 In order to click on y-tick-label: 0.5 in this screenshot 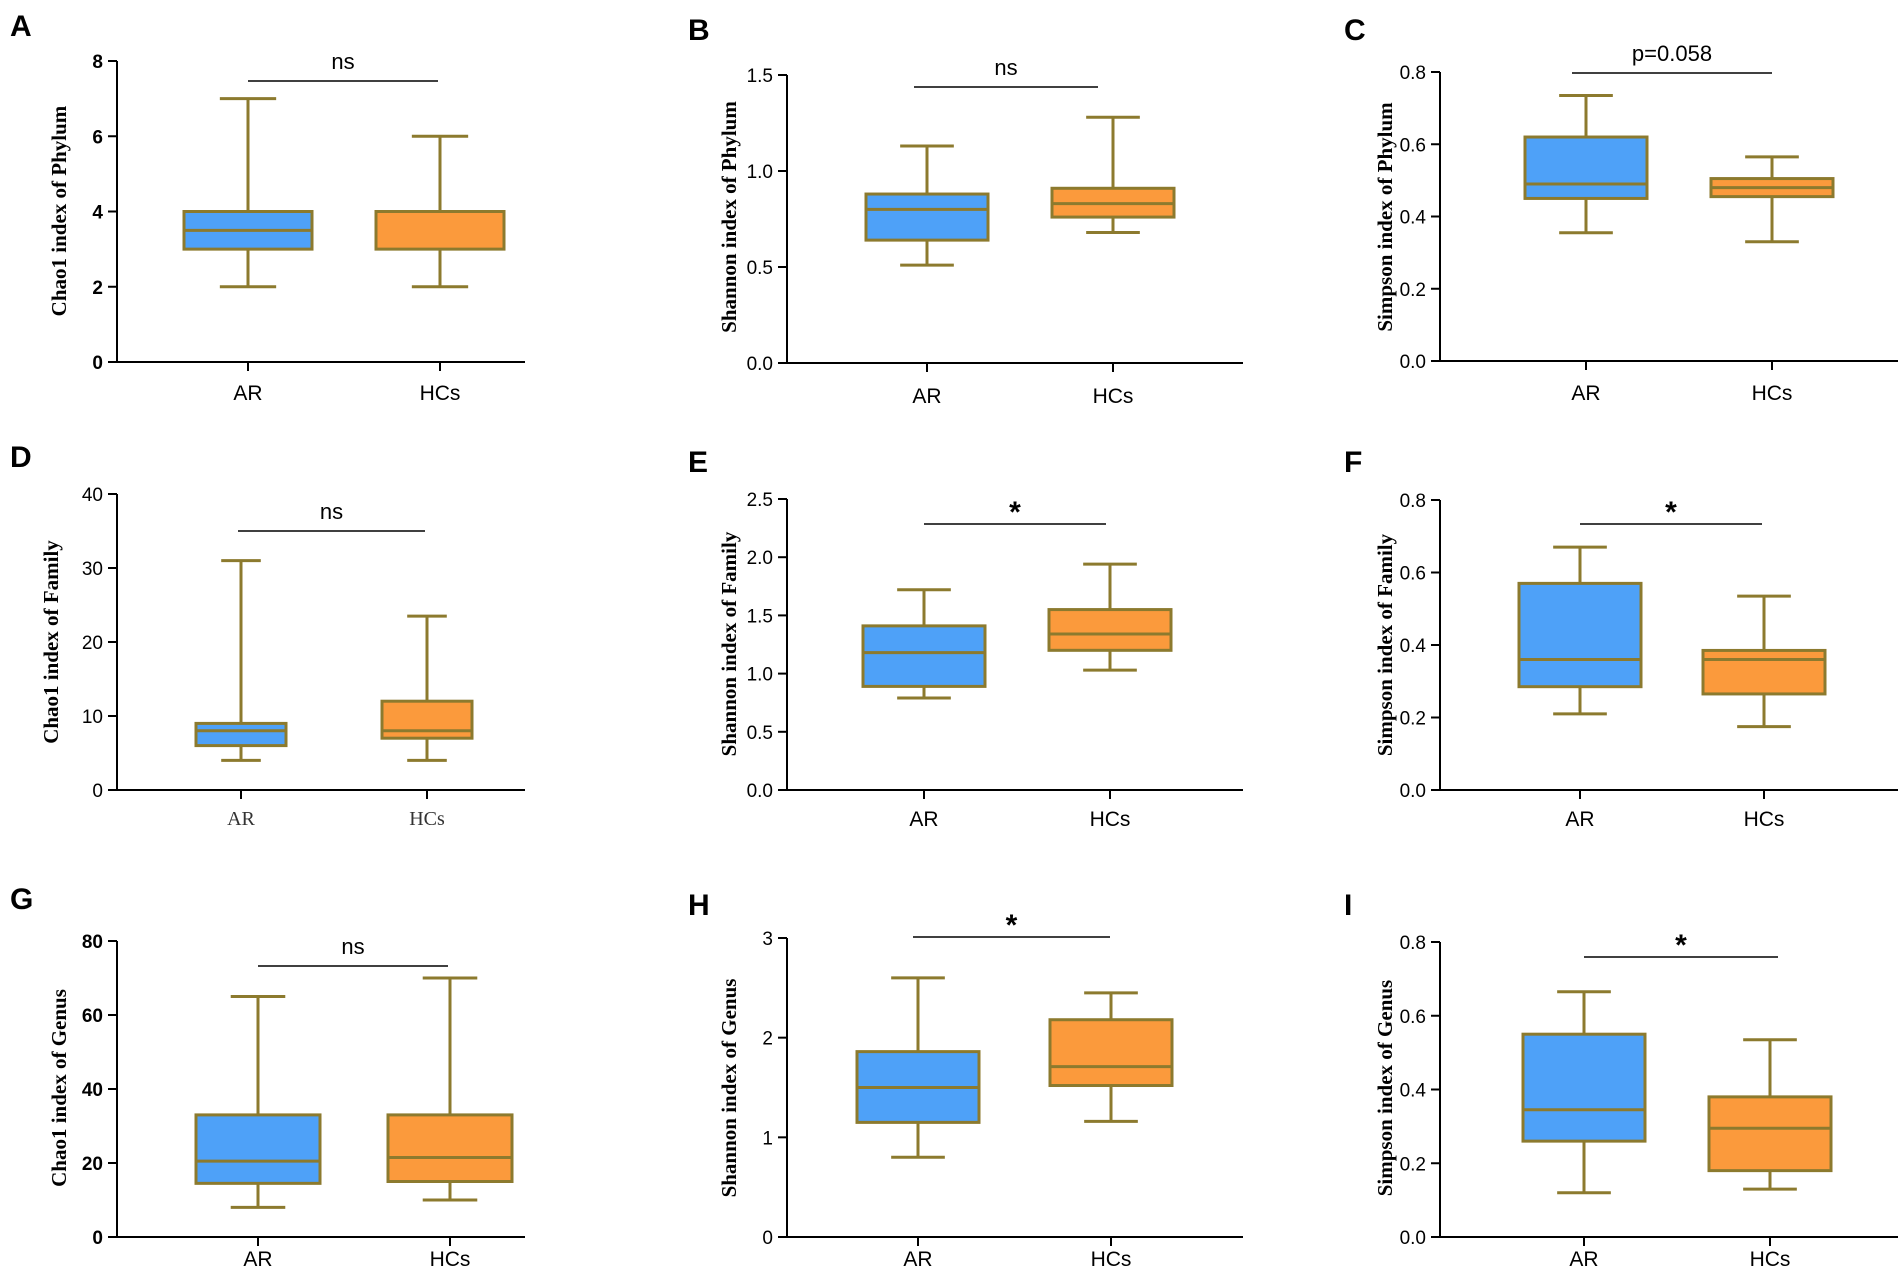, I will do `click(760, 268)`.